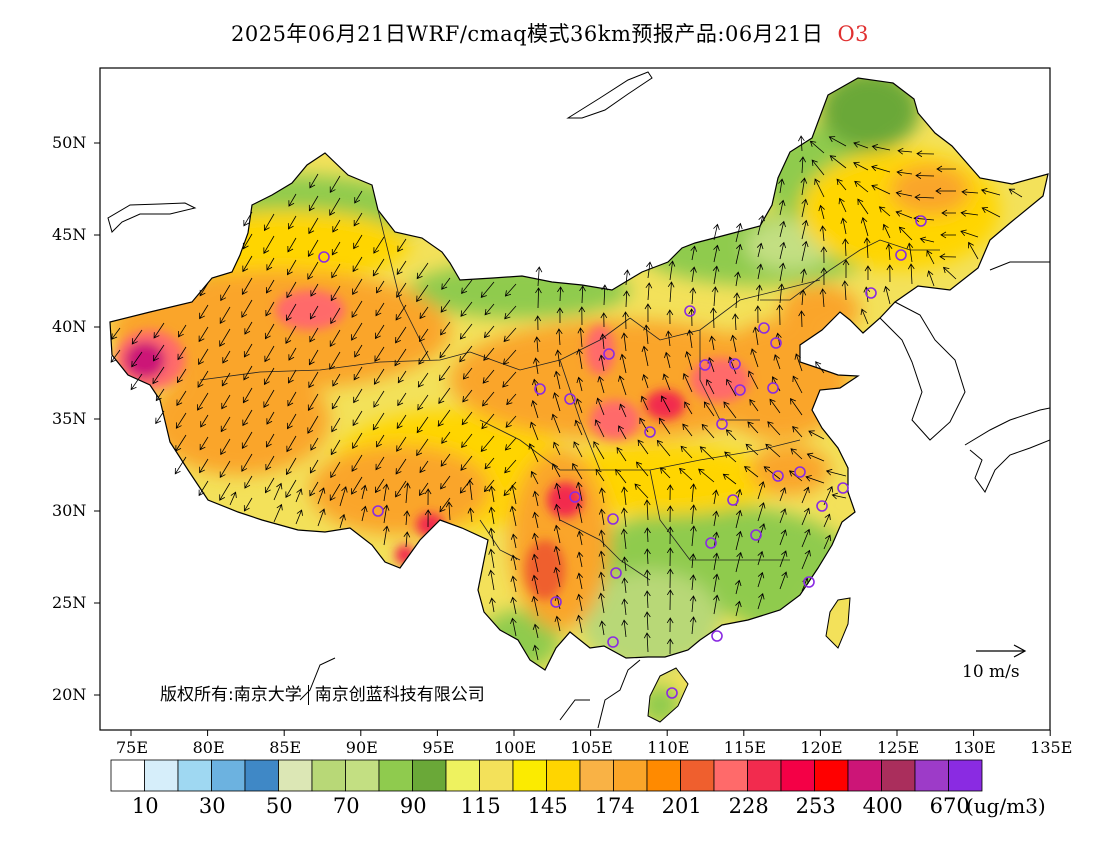 This screenshot has height=850, width=1100. I want to click on baikal-coastline, so click(609, 95).